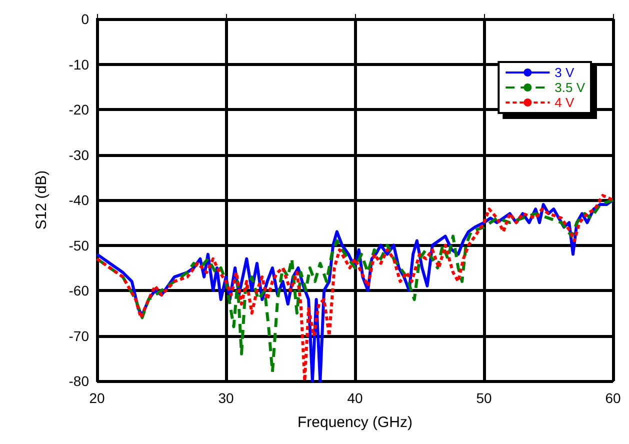  Describe the element at coordinates (85, 19) in the screenshot. I see `y-tick-label: 0` at that location.